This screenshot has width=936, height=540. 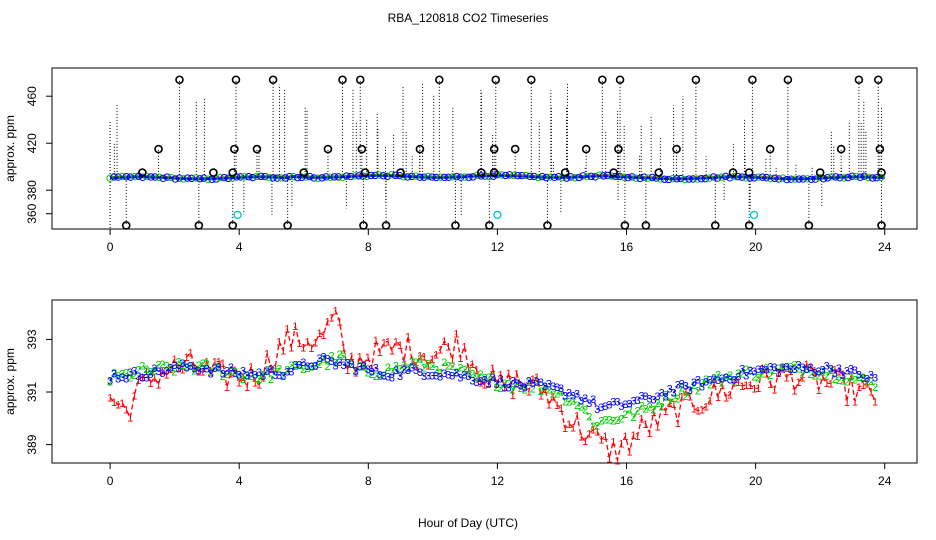 I want to click on x-tick-label: 0, so click(x=110, y=247).